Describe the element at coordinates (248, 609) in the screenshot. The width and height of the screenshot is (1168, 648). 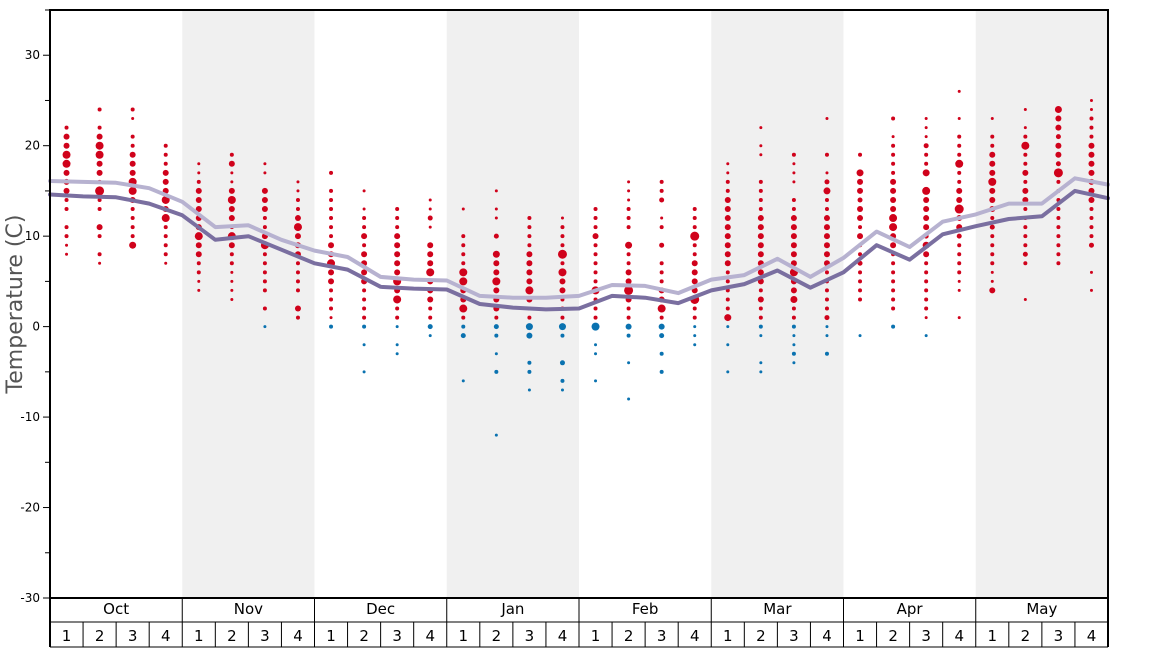
I see `month-label: Nov` at that location.